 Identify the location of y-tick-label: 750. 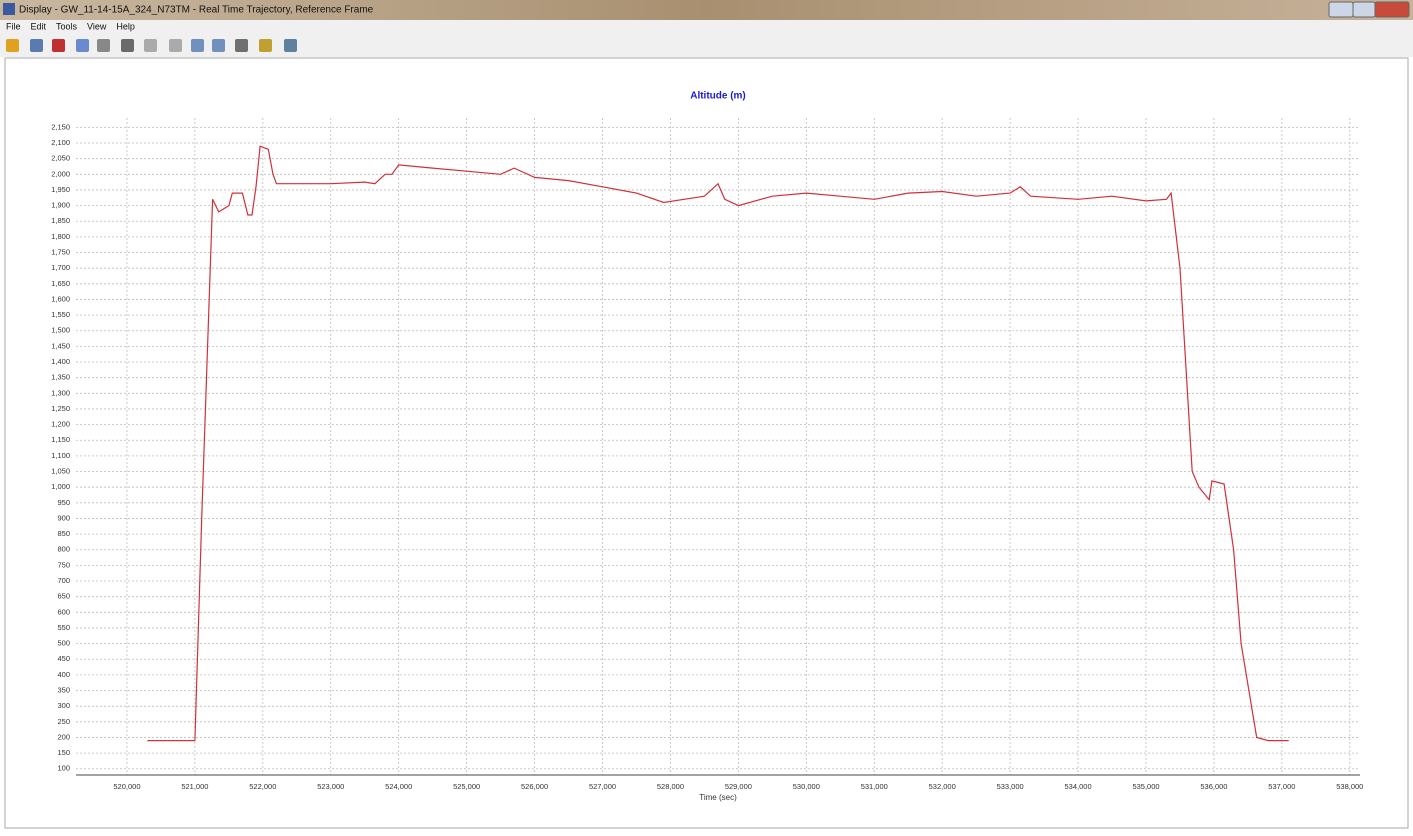
(63, 564).